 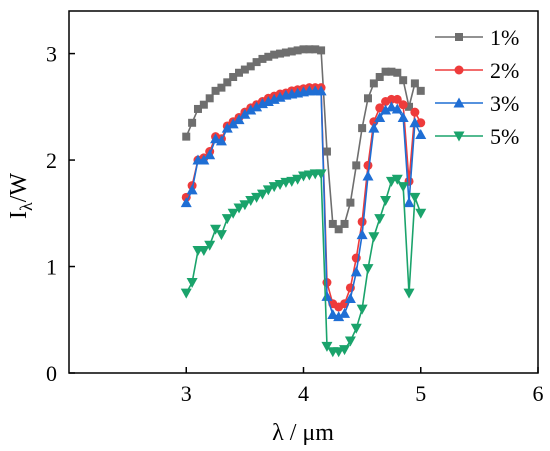 What do you see at coordinates (477, 70) in the screenshot?
I see `legend-item-1: 2%` at bounding box center [477, 70].